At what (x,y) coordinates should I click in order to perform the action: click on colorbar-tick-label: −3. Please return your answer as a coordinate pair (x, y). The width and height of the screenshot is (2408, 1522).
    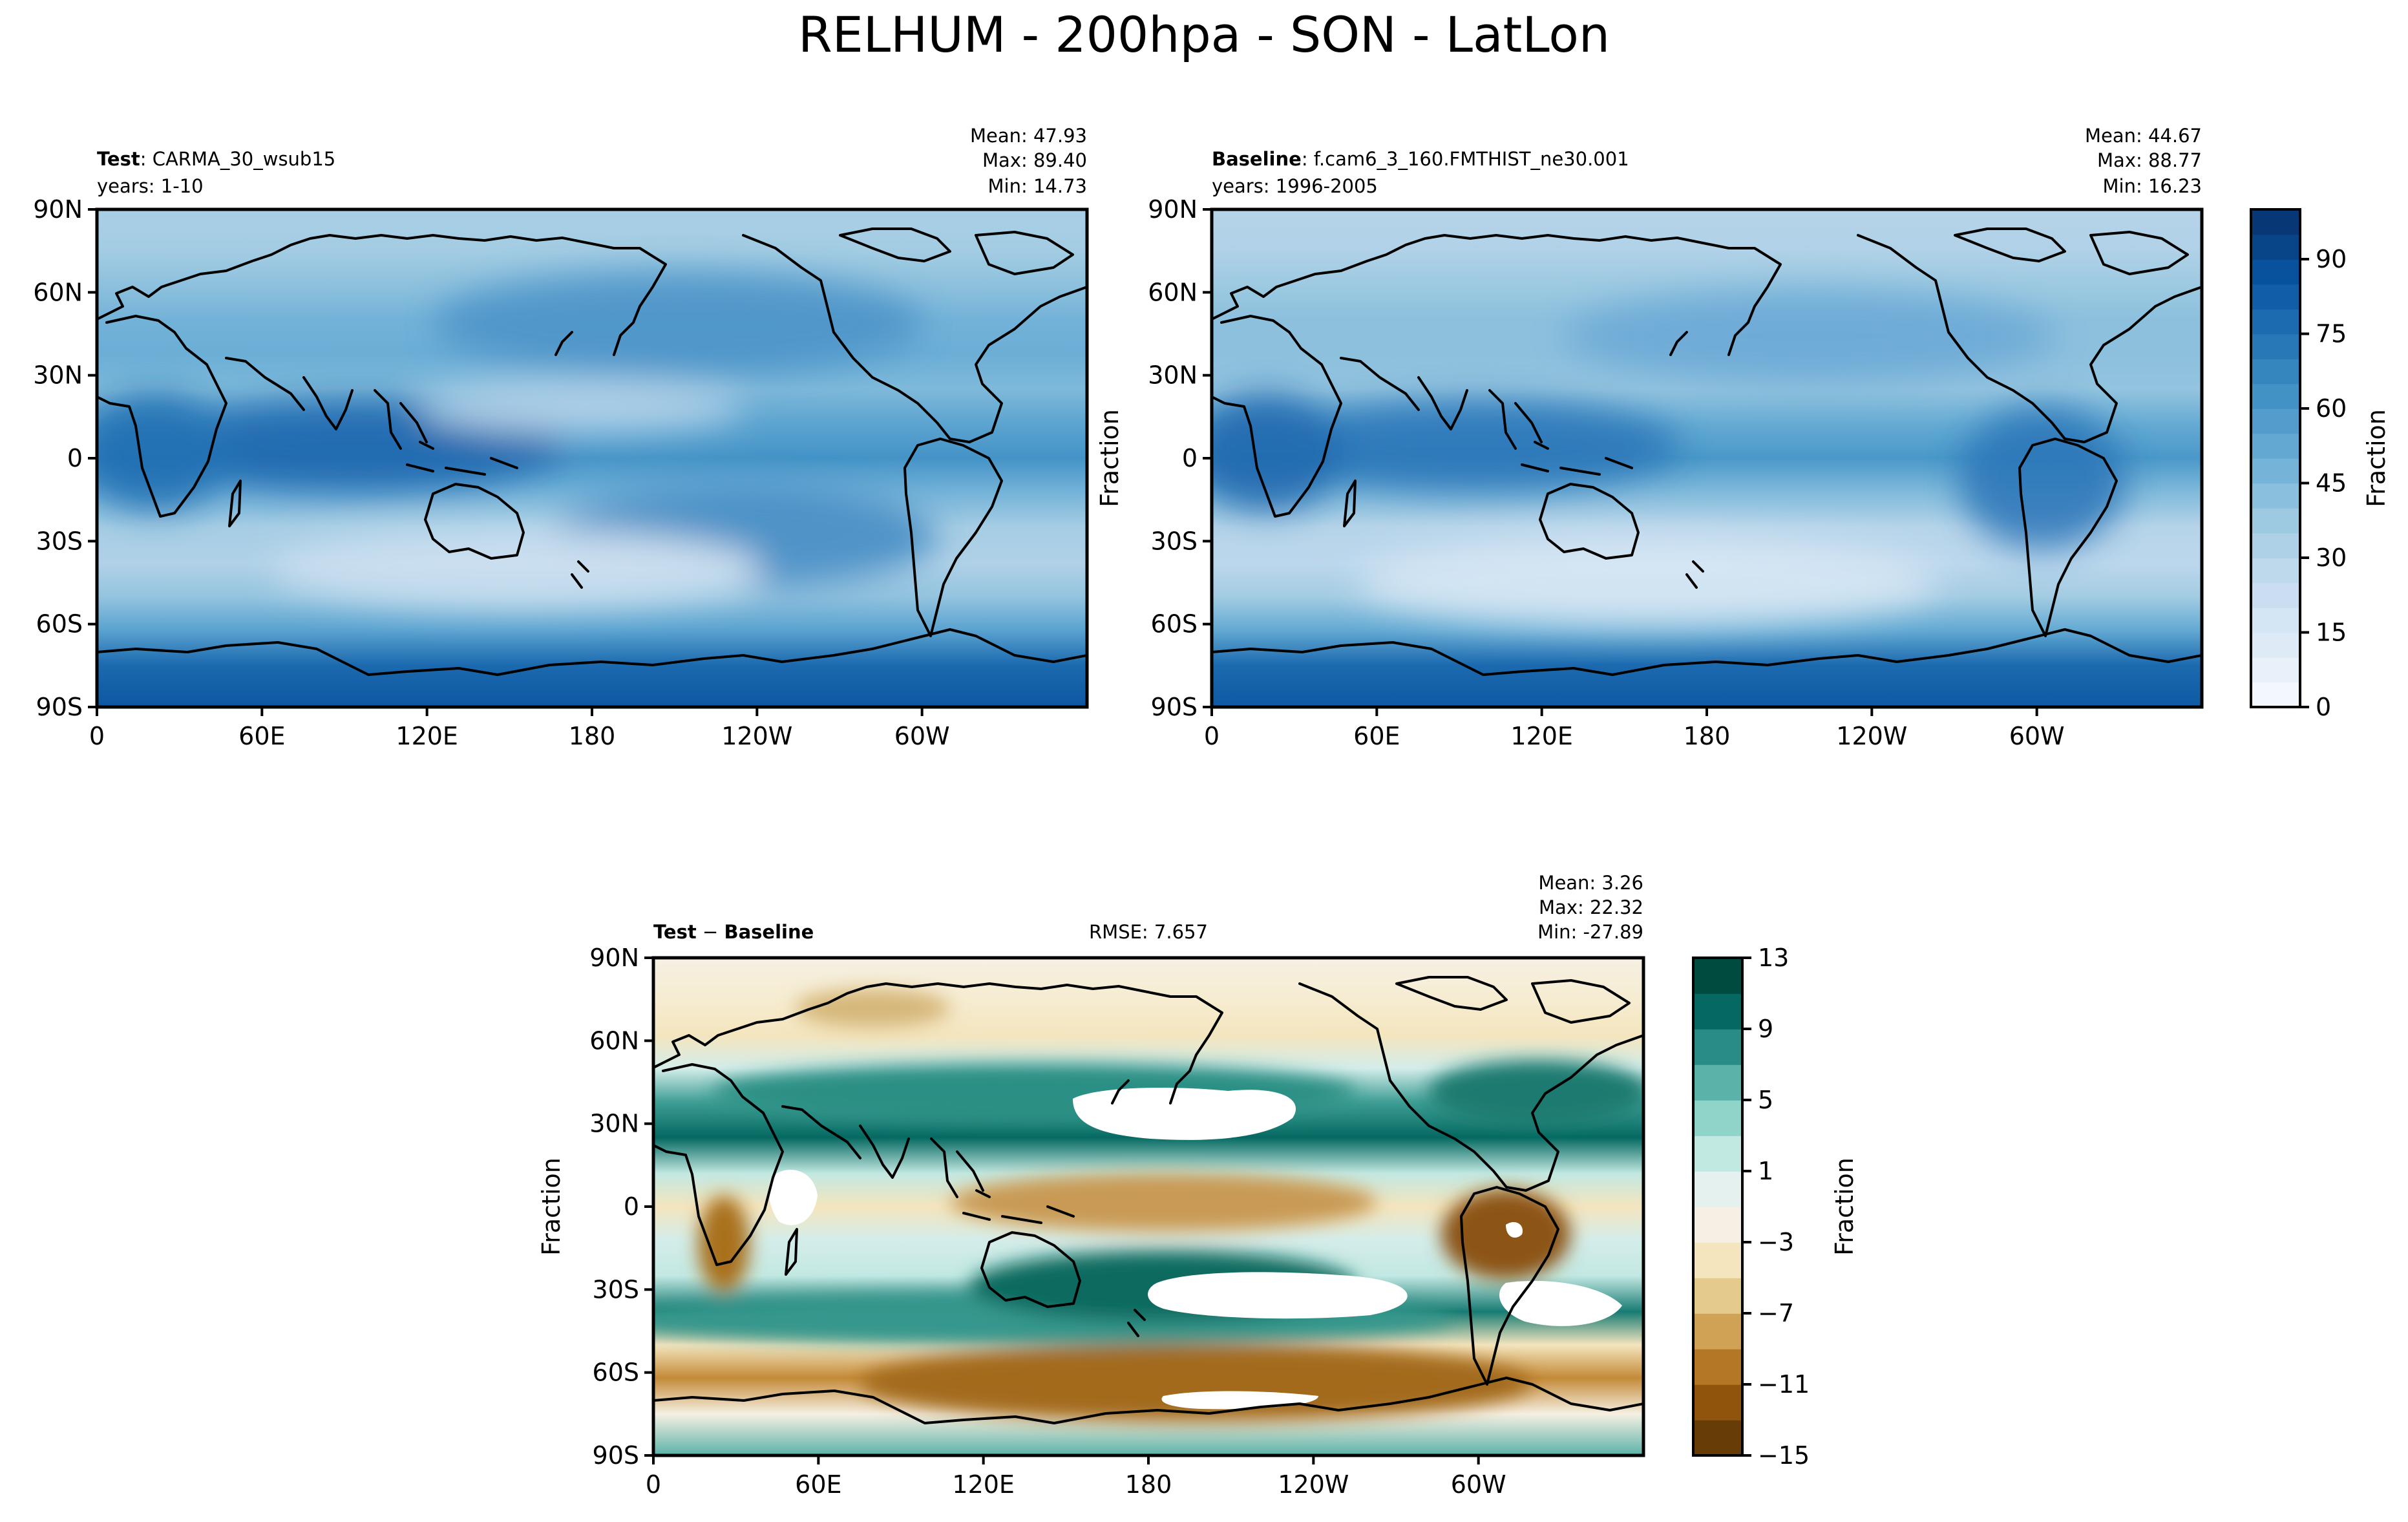
    Looking at the image, I should click on (1776, 1242).